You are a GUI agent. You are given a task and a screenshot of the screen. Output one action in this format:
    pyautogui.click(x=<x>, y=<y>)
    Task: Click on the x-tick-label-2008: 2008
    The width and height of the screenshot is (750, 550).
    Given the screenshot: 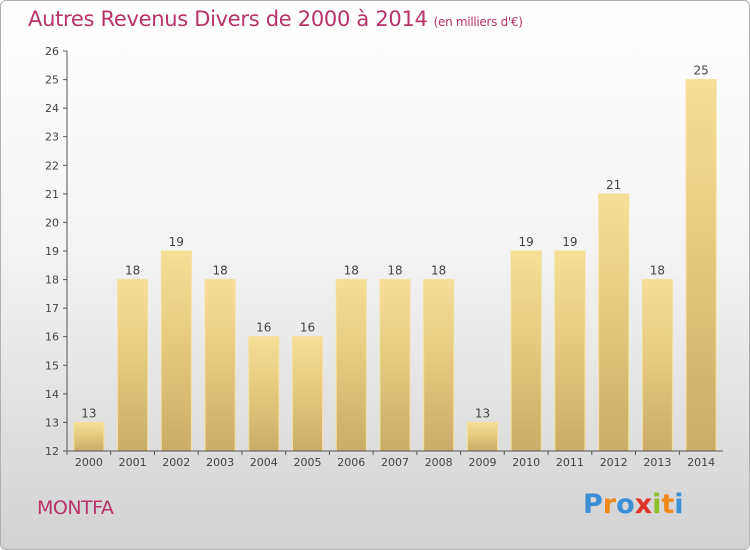 What is the action you would take?
    pyautogui.click(x=439, y=462)
    